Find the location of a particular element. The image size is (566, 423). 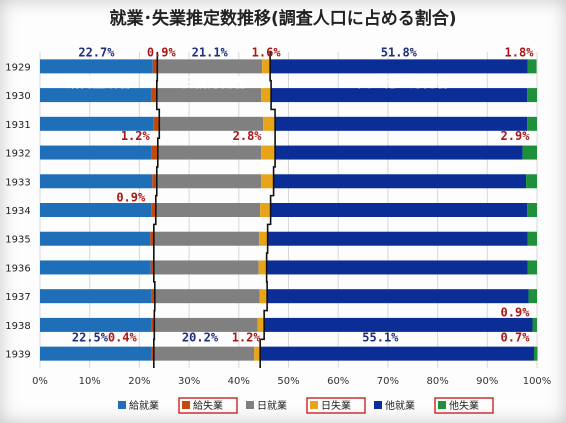

region-label: 給料生活者 is located at coordinates (98, 83).